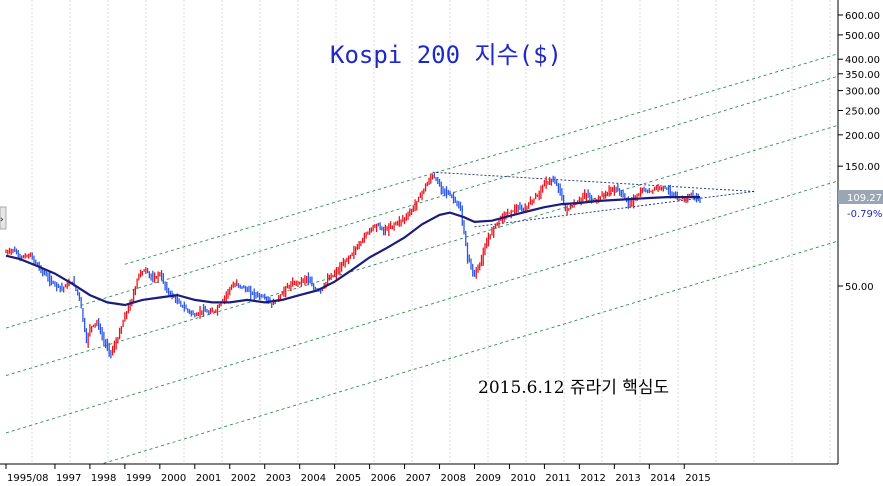 Image resolution: width=883 pixels, height=486 pixels. I want to click on y-tick-label: 250.00, so click(862, 111).